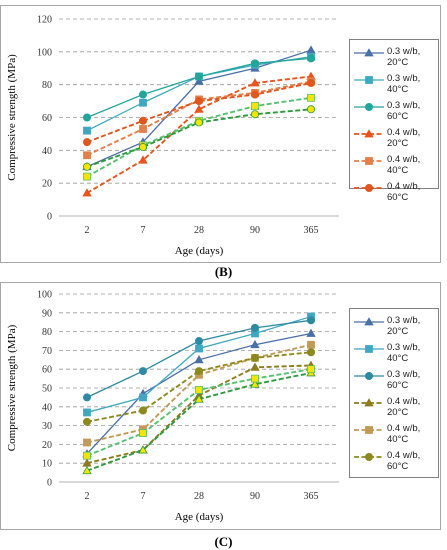 This screenshot has height=550, width=447. Describe the element at coordinates (143, 496) in the screenshot. I see `x-tick-label: 7` at that location.